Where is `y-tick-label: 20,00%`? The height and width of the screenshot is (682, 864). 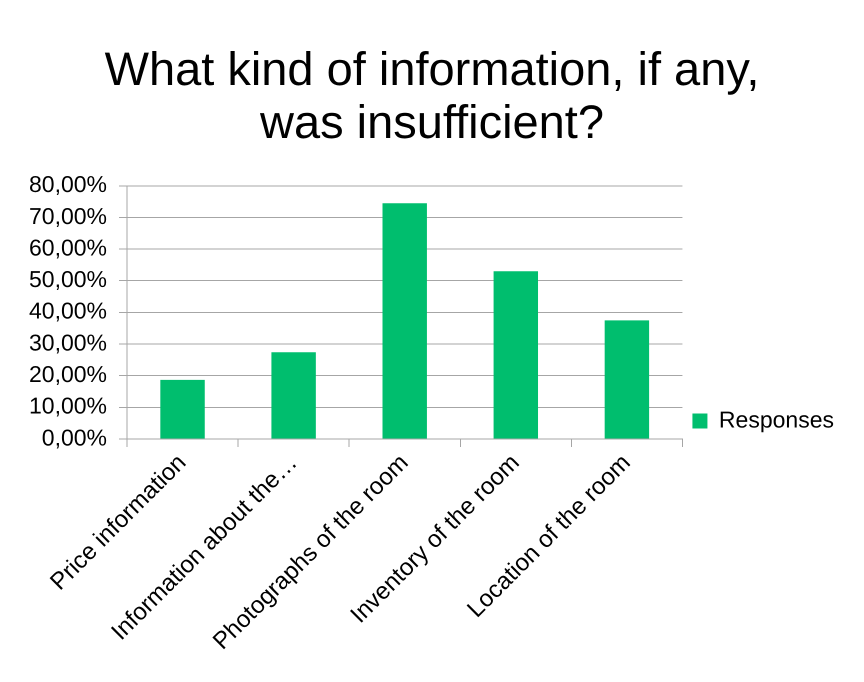 y-tick-label: 20,00% is located at coordinates (67, 374).